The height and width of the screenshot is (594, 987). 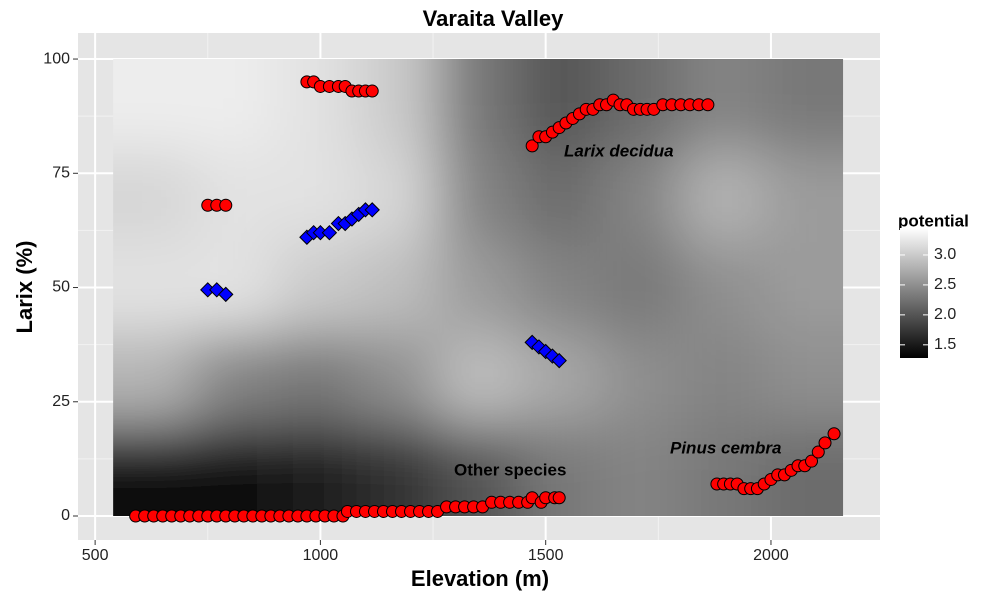 What do you see at coordinates (493, 18) in the screenshot?
I see `chart-title: Varaita Valley` at bounding box center [493, 18].